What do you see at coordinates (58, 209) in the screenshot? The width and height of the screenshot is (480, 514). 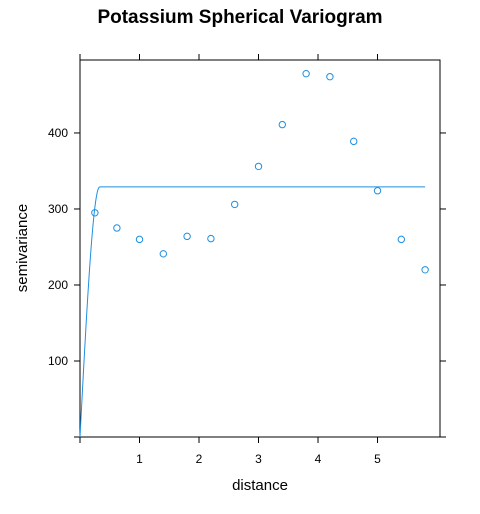 I see `y-tick-label: 300` at bounding box center [58, 209].